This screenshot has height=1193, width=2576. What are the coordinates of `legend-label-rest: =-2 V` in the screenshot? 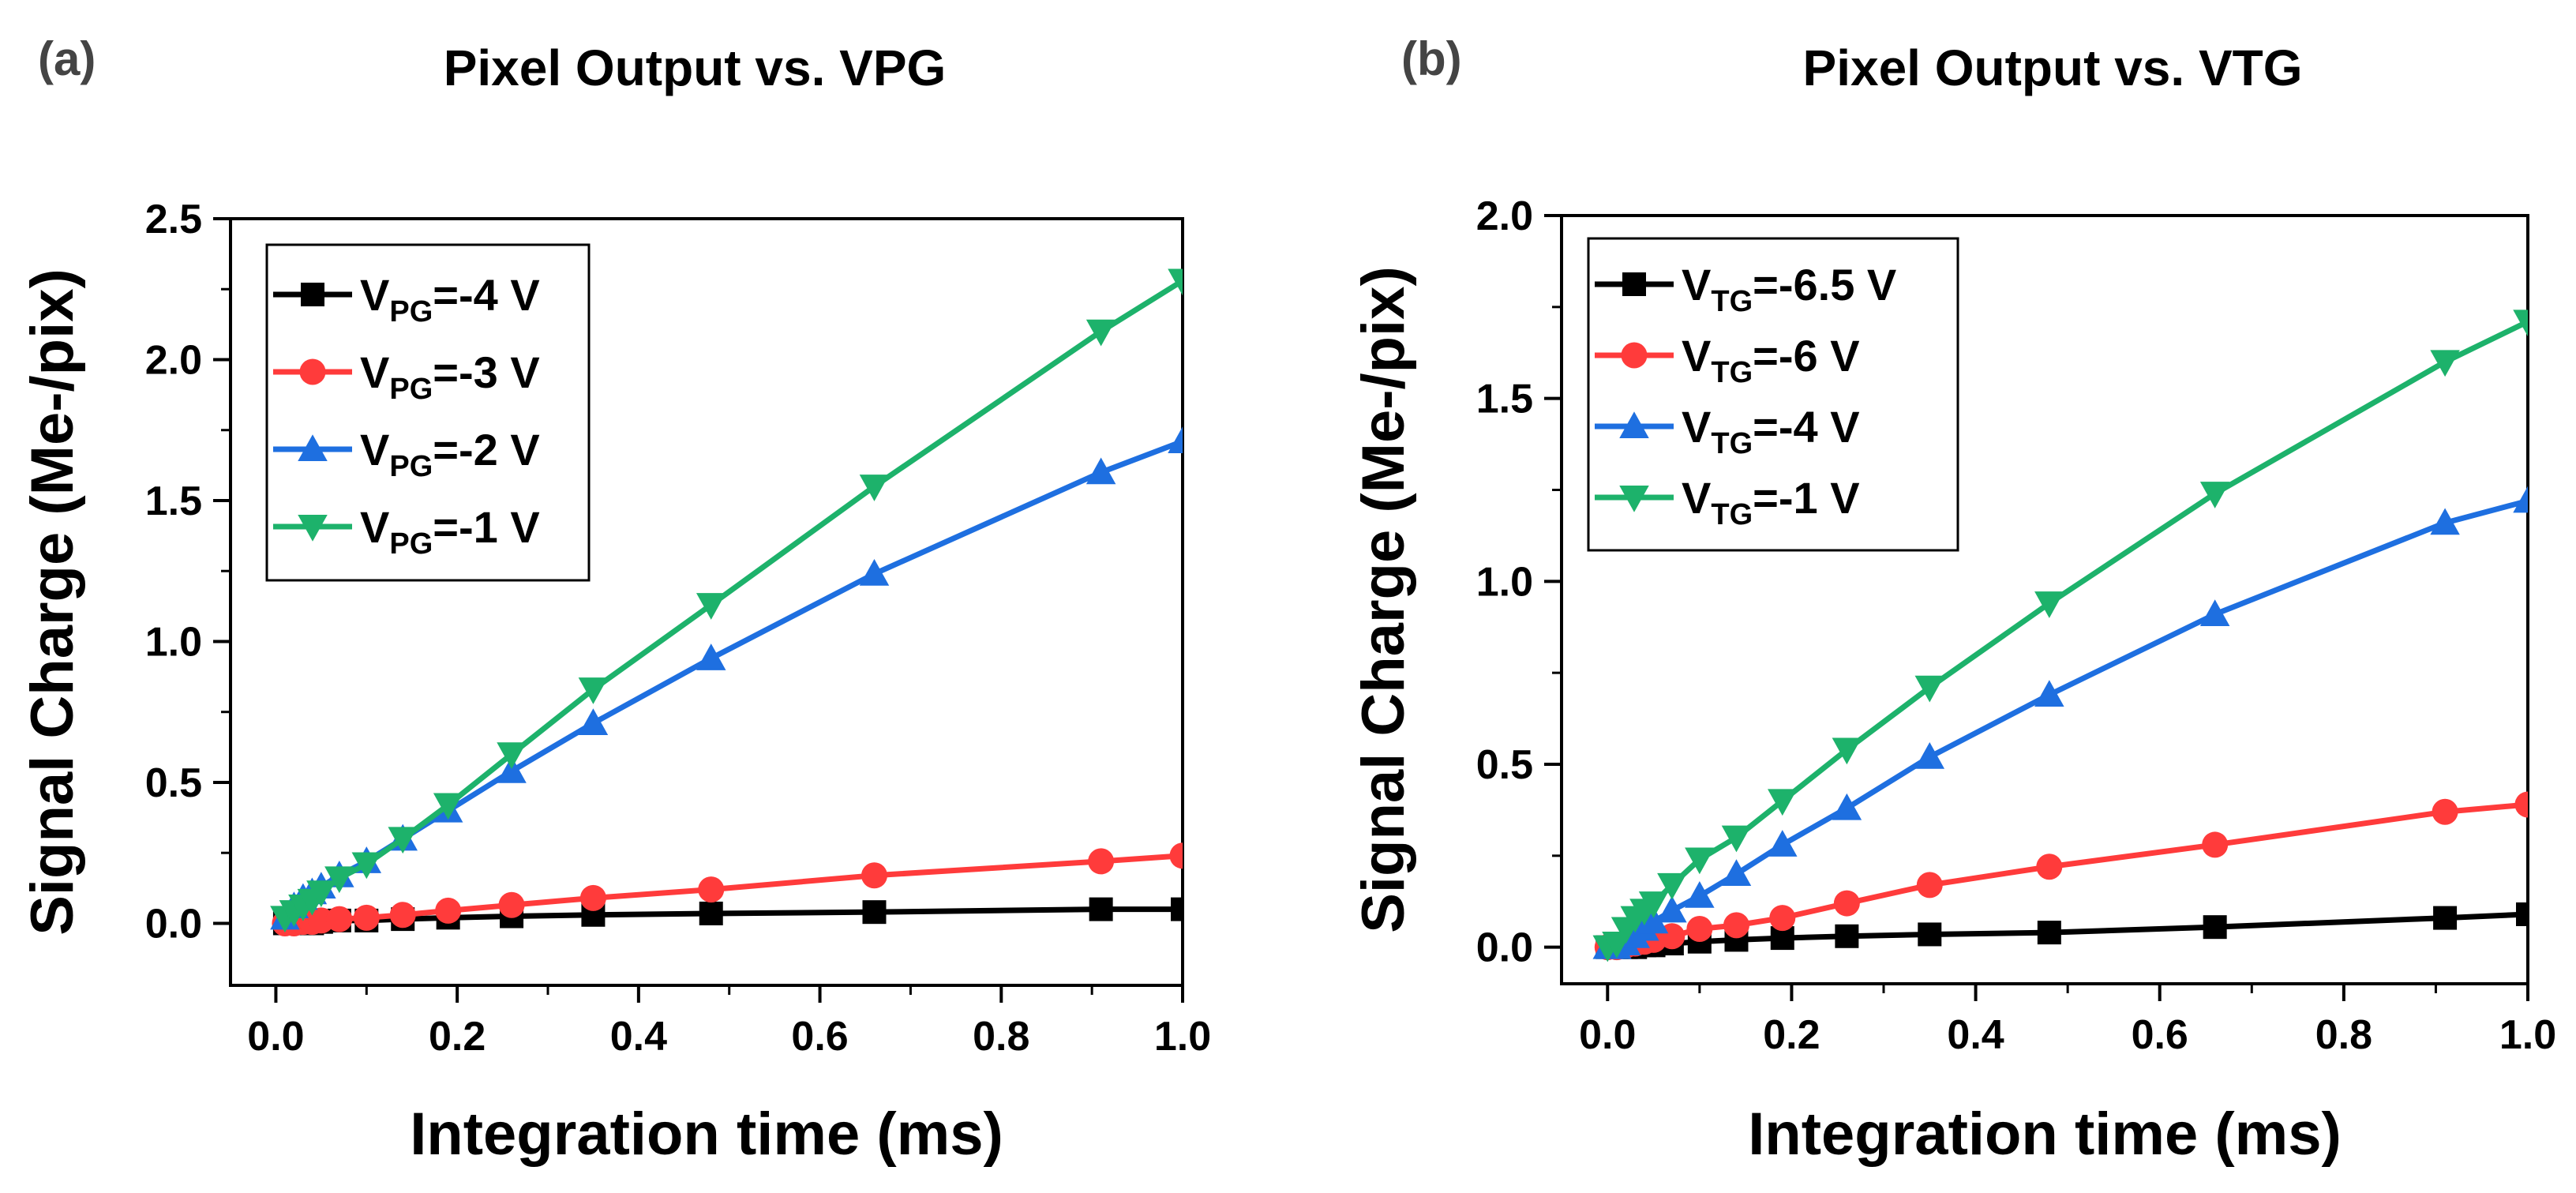 It's located at (486, 450).